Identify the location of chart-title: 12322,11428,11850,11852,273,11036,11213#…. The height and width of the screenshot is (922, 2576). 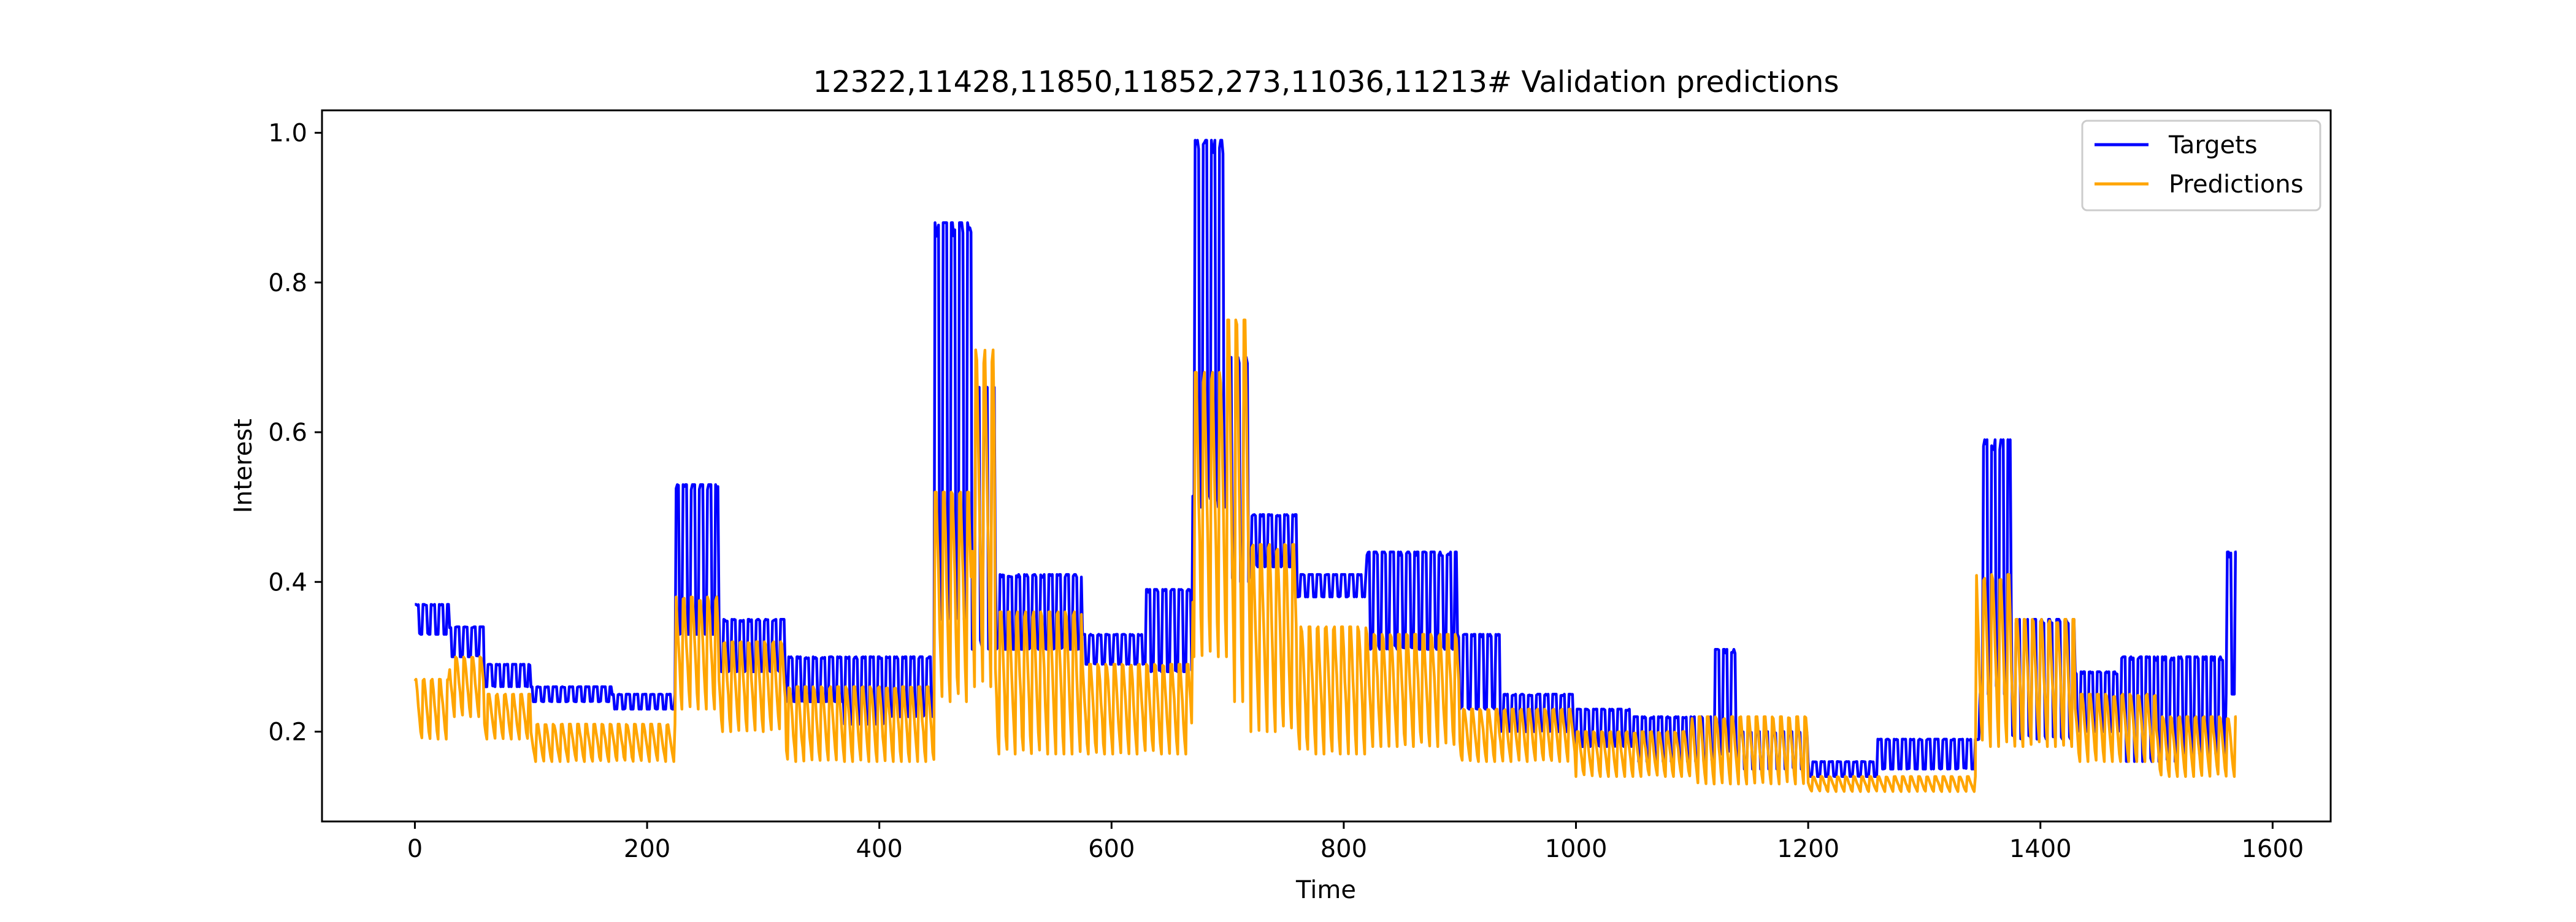
(1326, 82).